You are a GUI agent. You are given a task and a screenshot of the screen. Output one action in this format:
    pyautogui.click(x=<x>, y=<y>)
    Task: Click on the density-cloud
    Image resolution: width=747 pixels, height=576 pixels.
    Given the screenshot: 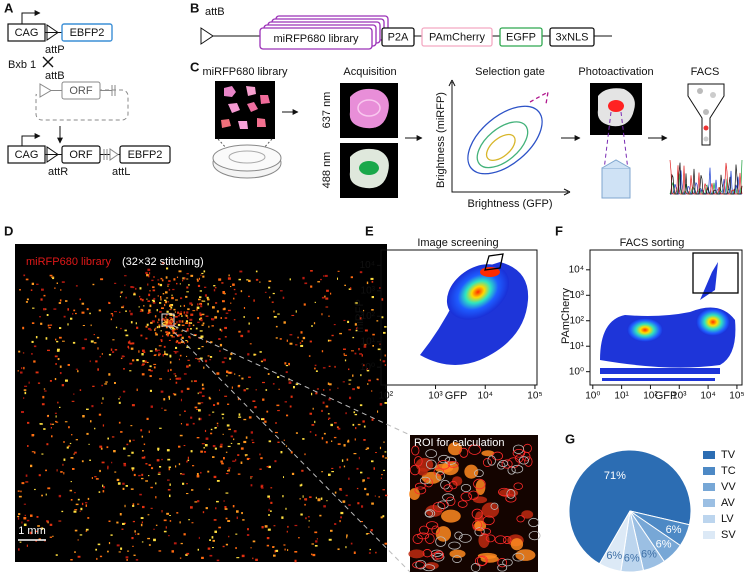 What is the action you would take?
    pyautogui.click(x=668, y=321)
    